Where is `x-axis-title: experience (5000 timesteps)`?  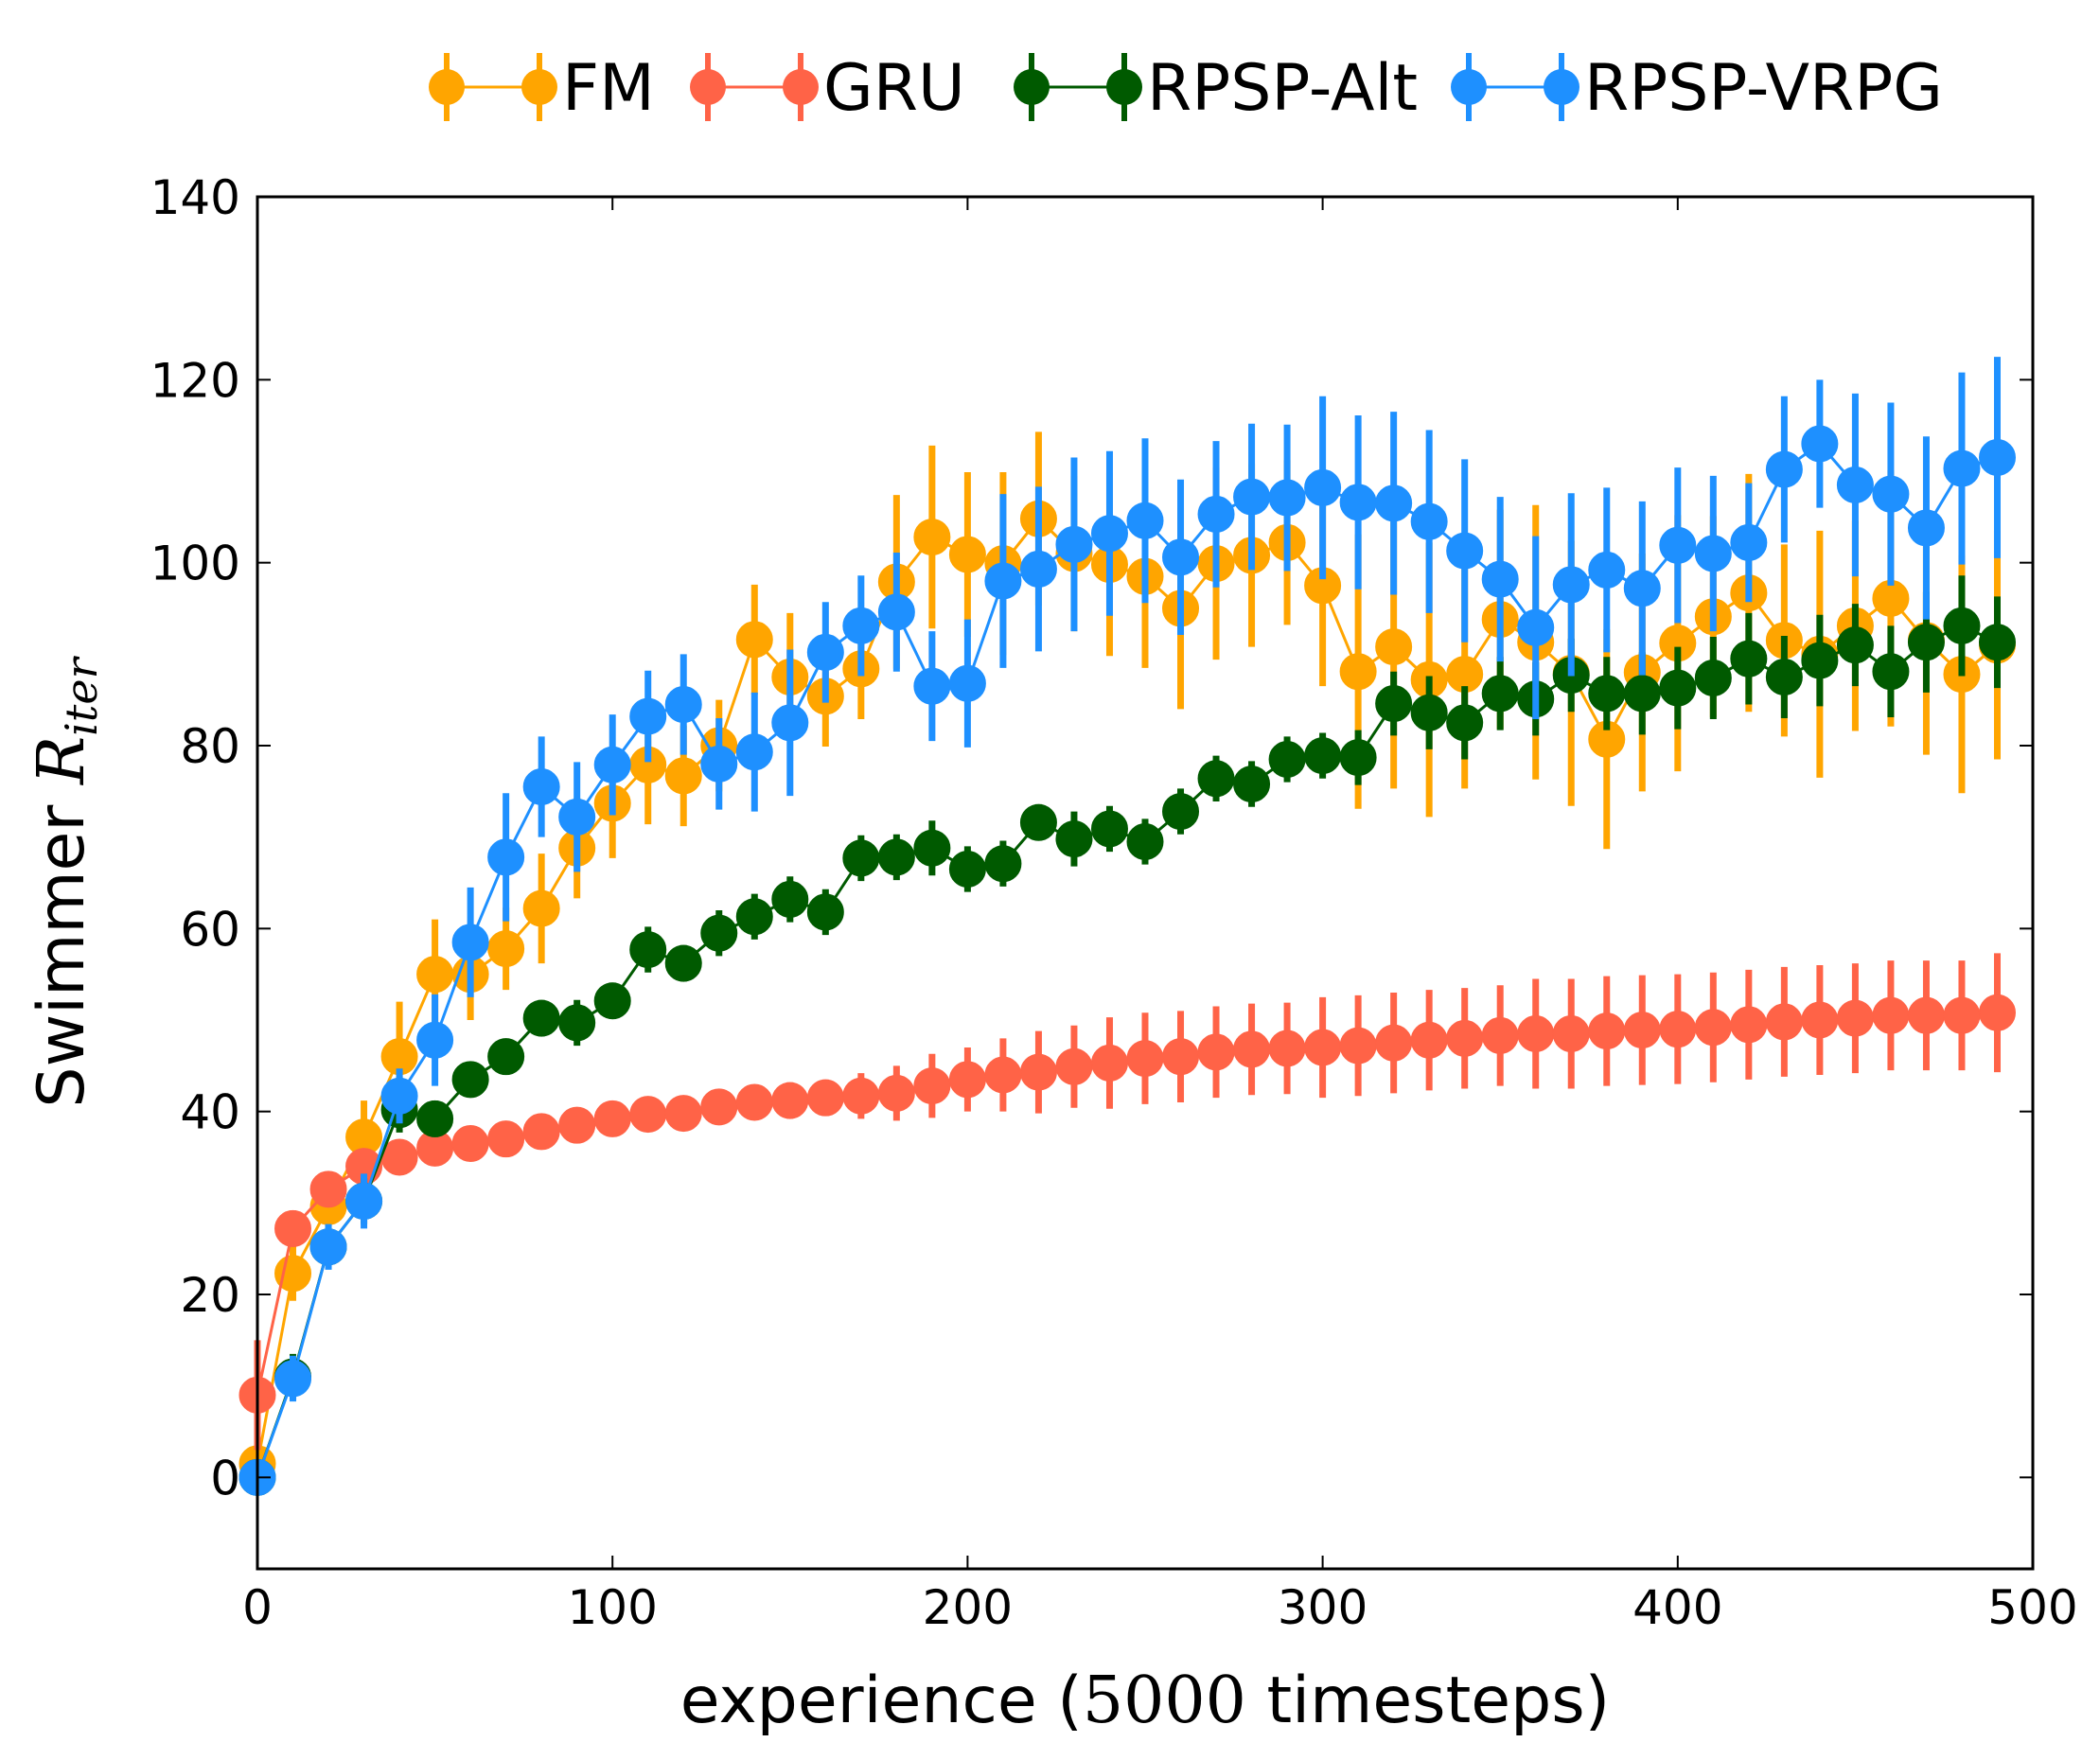 x-axis-title: experience (5000 timesteps) is located at coordinates (1145, 1701).